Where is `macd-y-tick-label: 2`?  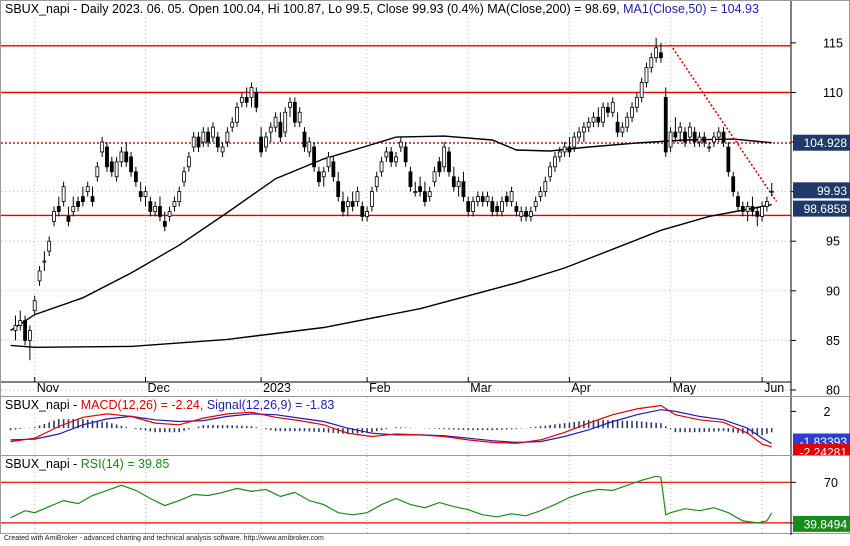 macd-y-tick-label: 2 is located at coordinates (827, 412).